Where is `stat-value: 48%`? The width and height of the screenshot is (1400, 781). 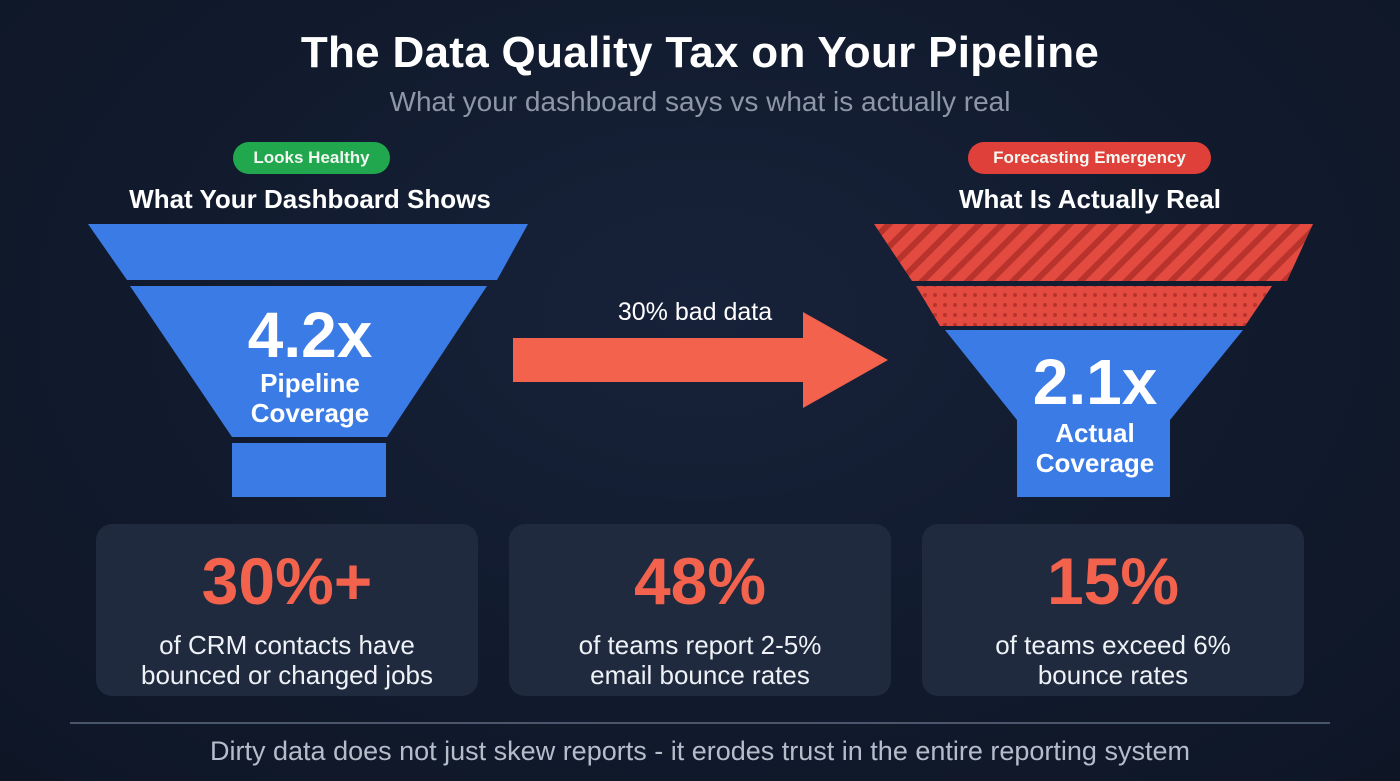
stat-value: 48% is located at coordinates (700, 581).